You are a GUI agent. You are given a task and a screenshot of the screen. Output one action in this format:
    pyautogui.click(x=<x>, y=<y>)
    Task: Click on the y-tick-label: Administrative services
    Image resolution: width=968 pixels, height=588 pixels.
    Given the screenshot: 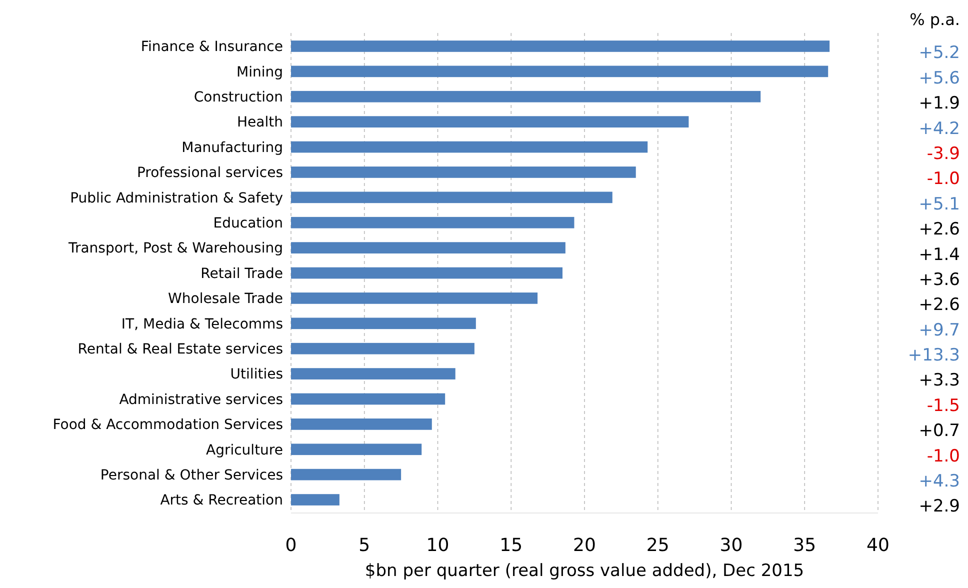 What is the action you would take?
    pyautogui.click(x=201, y=400)
    